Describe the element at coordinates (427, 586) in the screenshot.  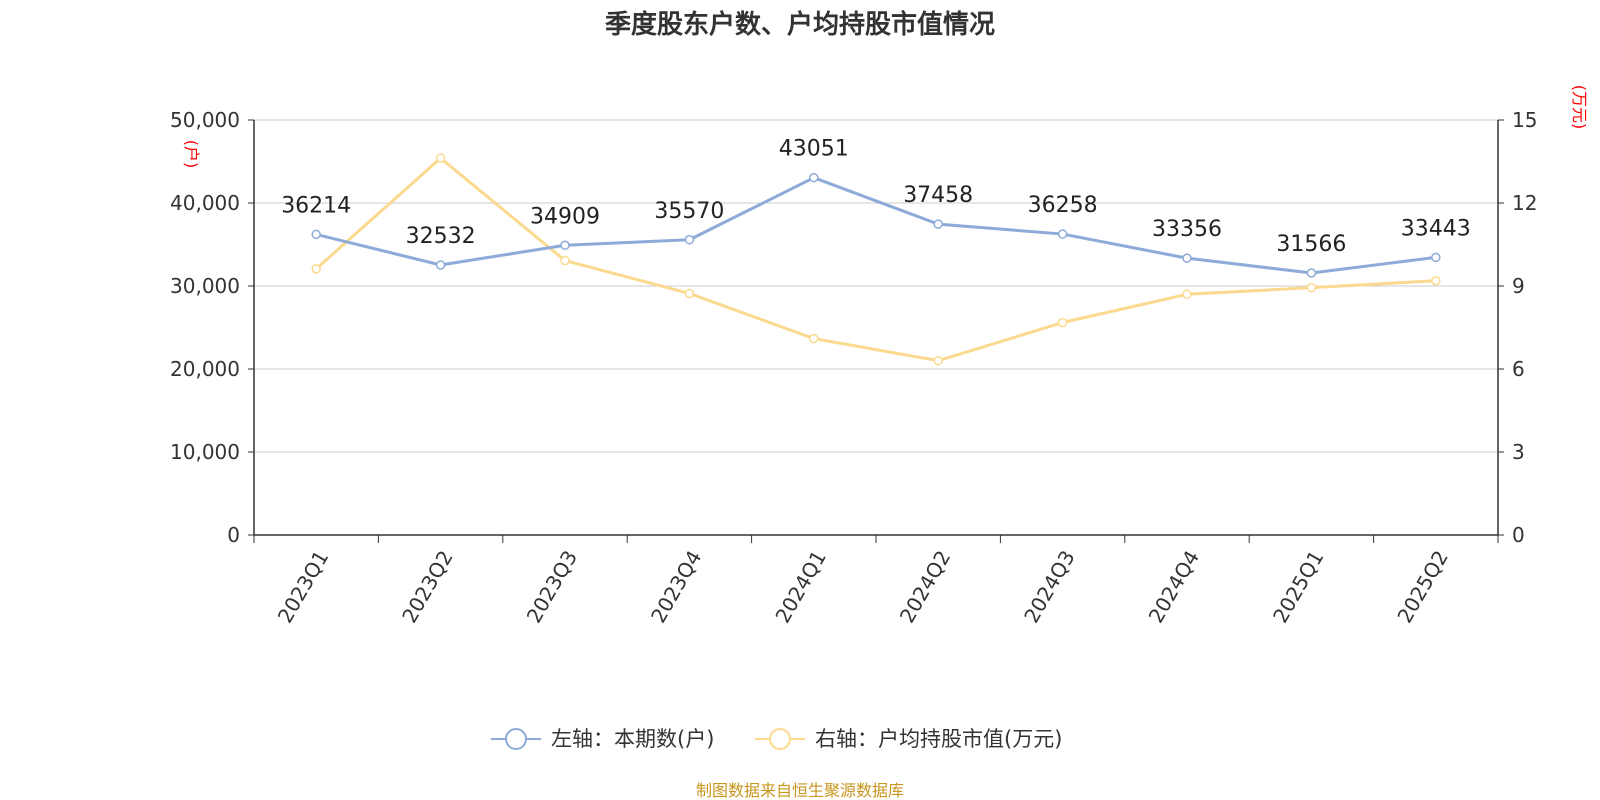
I see `x-tick-label: 2023Q2` at that location.